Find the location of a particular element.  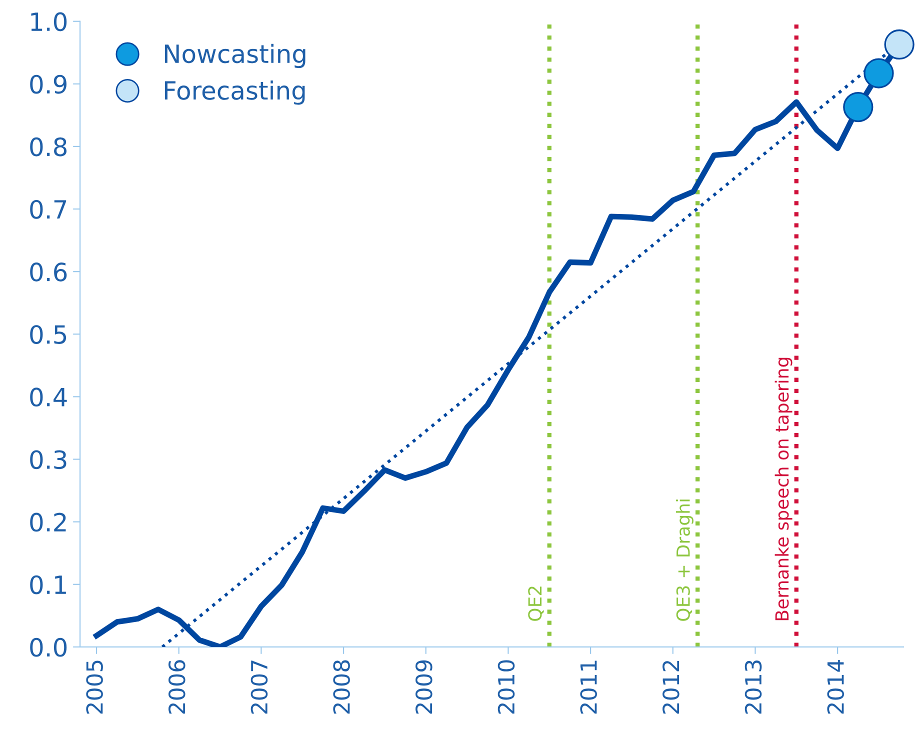

y-tick-label: 0.4 is located at coordinates (48, 397).